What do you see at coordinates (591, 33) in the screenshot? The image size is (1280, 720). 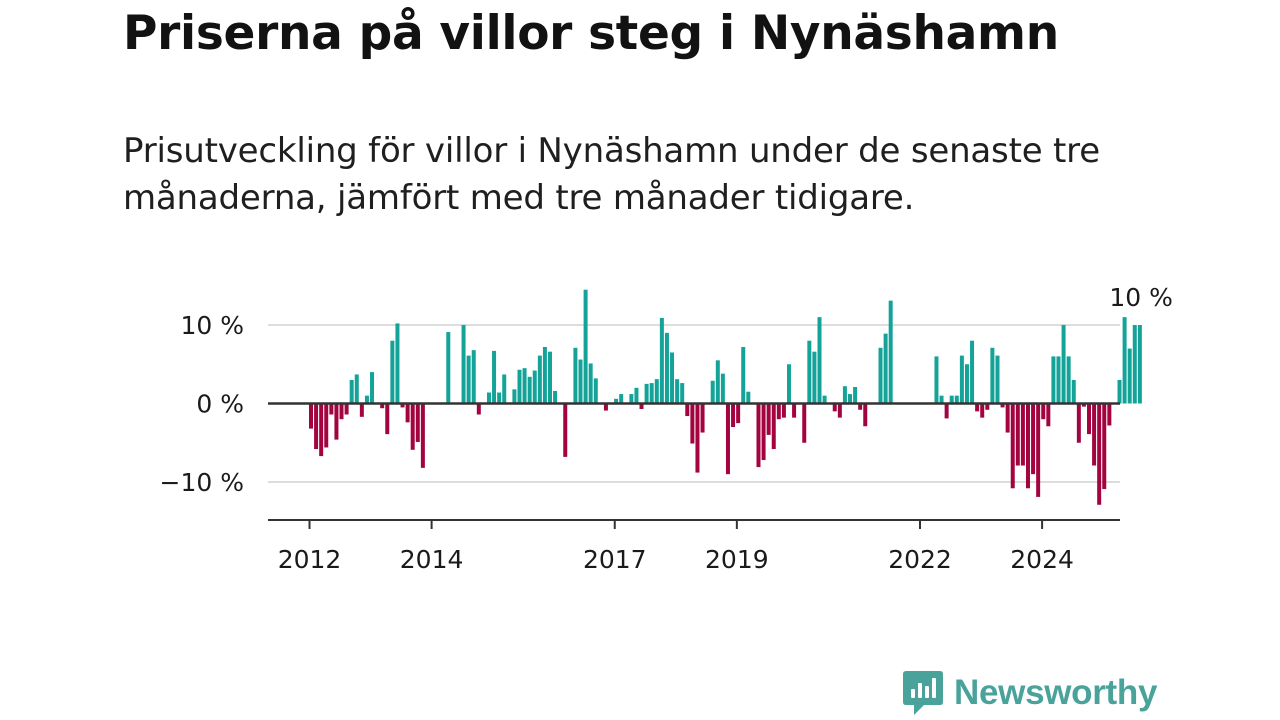 I see `chart-title: Priserna på villor steg i Nynäshamn` at bounding box center [591, 33].